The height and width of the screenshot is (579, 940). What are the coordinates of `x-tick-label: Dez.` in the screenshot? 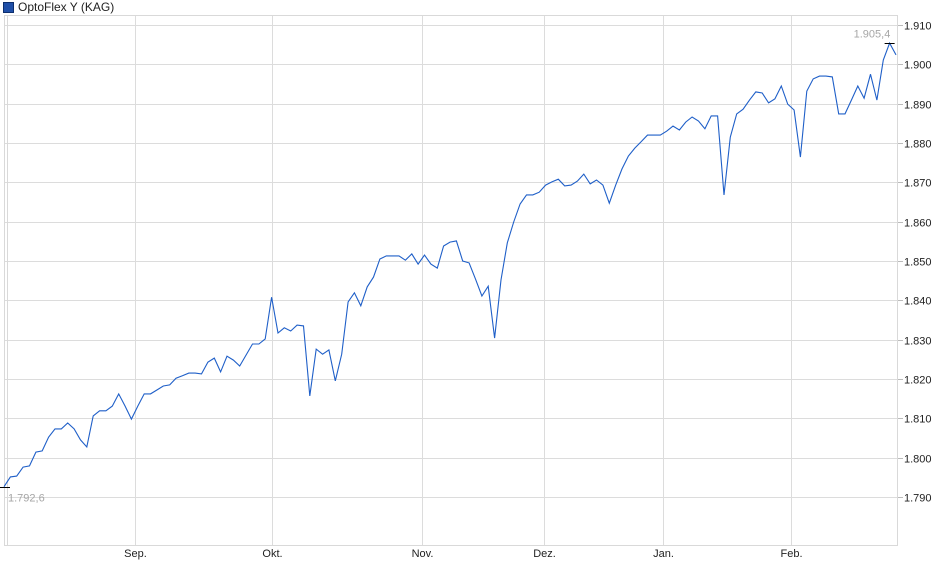 It's located at (544, 554).